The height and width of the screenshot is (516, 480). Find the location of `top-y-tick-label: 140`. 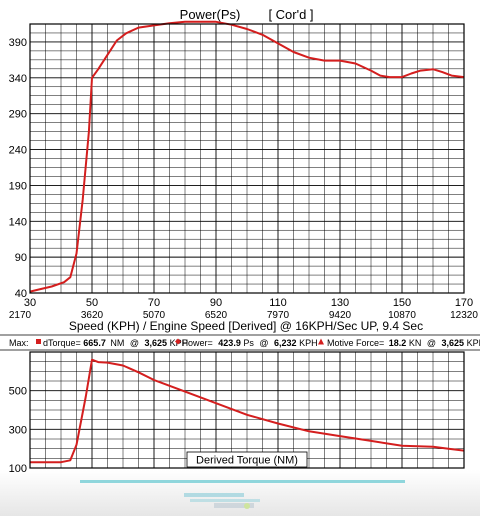

top-y-tick-label: 140 is located at coordinates (18, 222).